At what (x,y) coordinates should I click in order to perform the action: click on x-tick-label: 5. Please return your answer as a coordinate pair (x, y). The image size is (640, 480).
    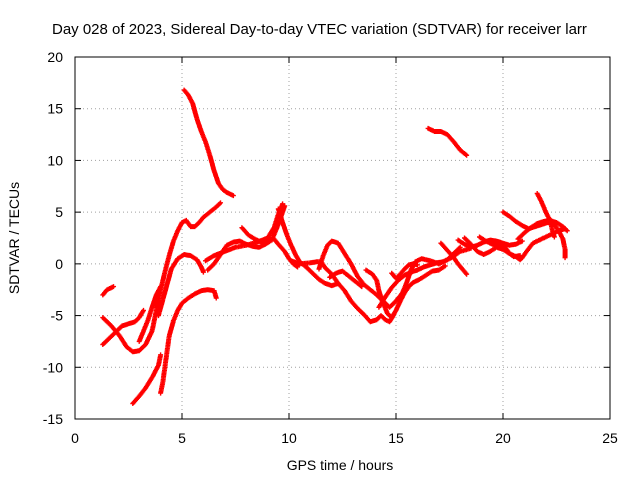
    Looking at the image, I should click on (182, 438).